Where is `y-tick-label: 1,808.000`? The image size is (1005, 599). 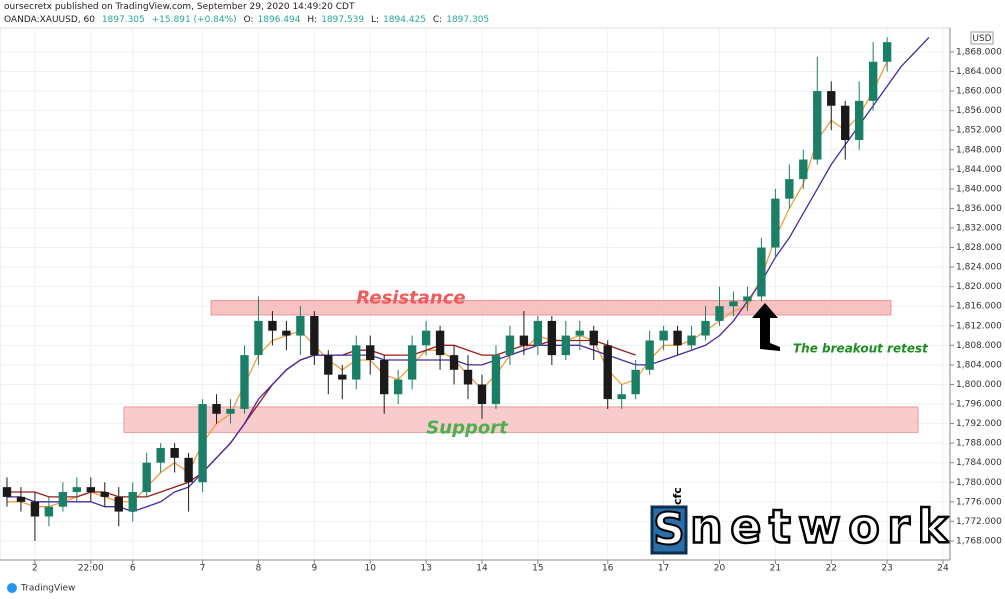 y-tick-label: 1,808.000 is located at coordinates (979, 346).